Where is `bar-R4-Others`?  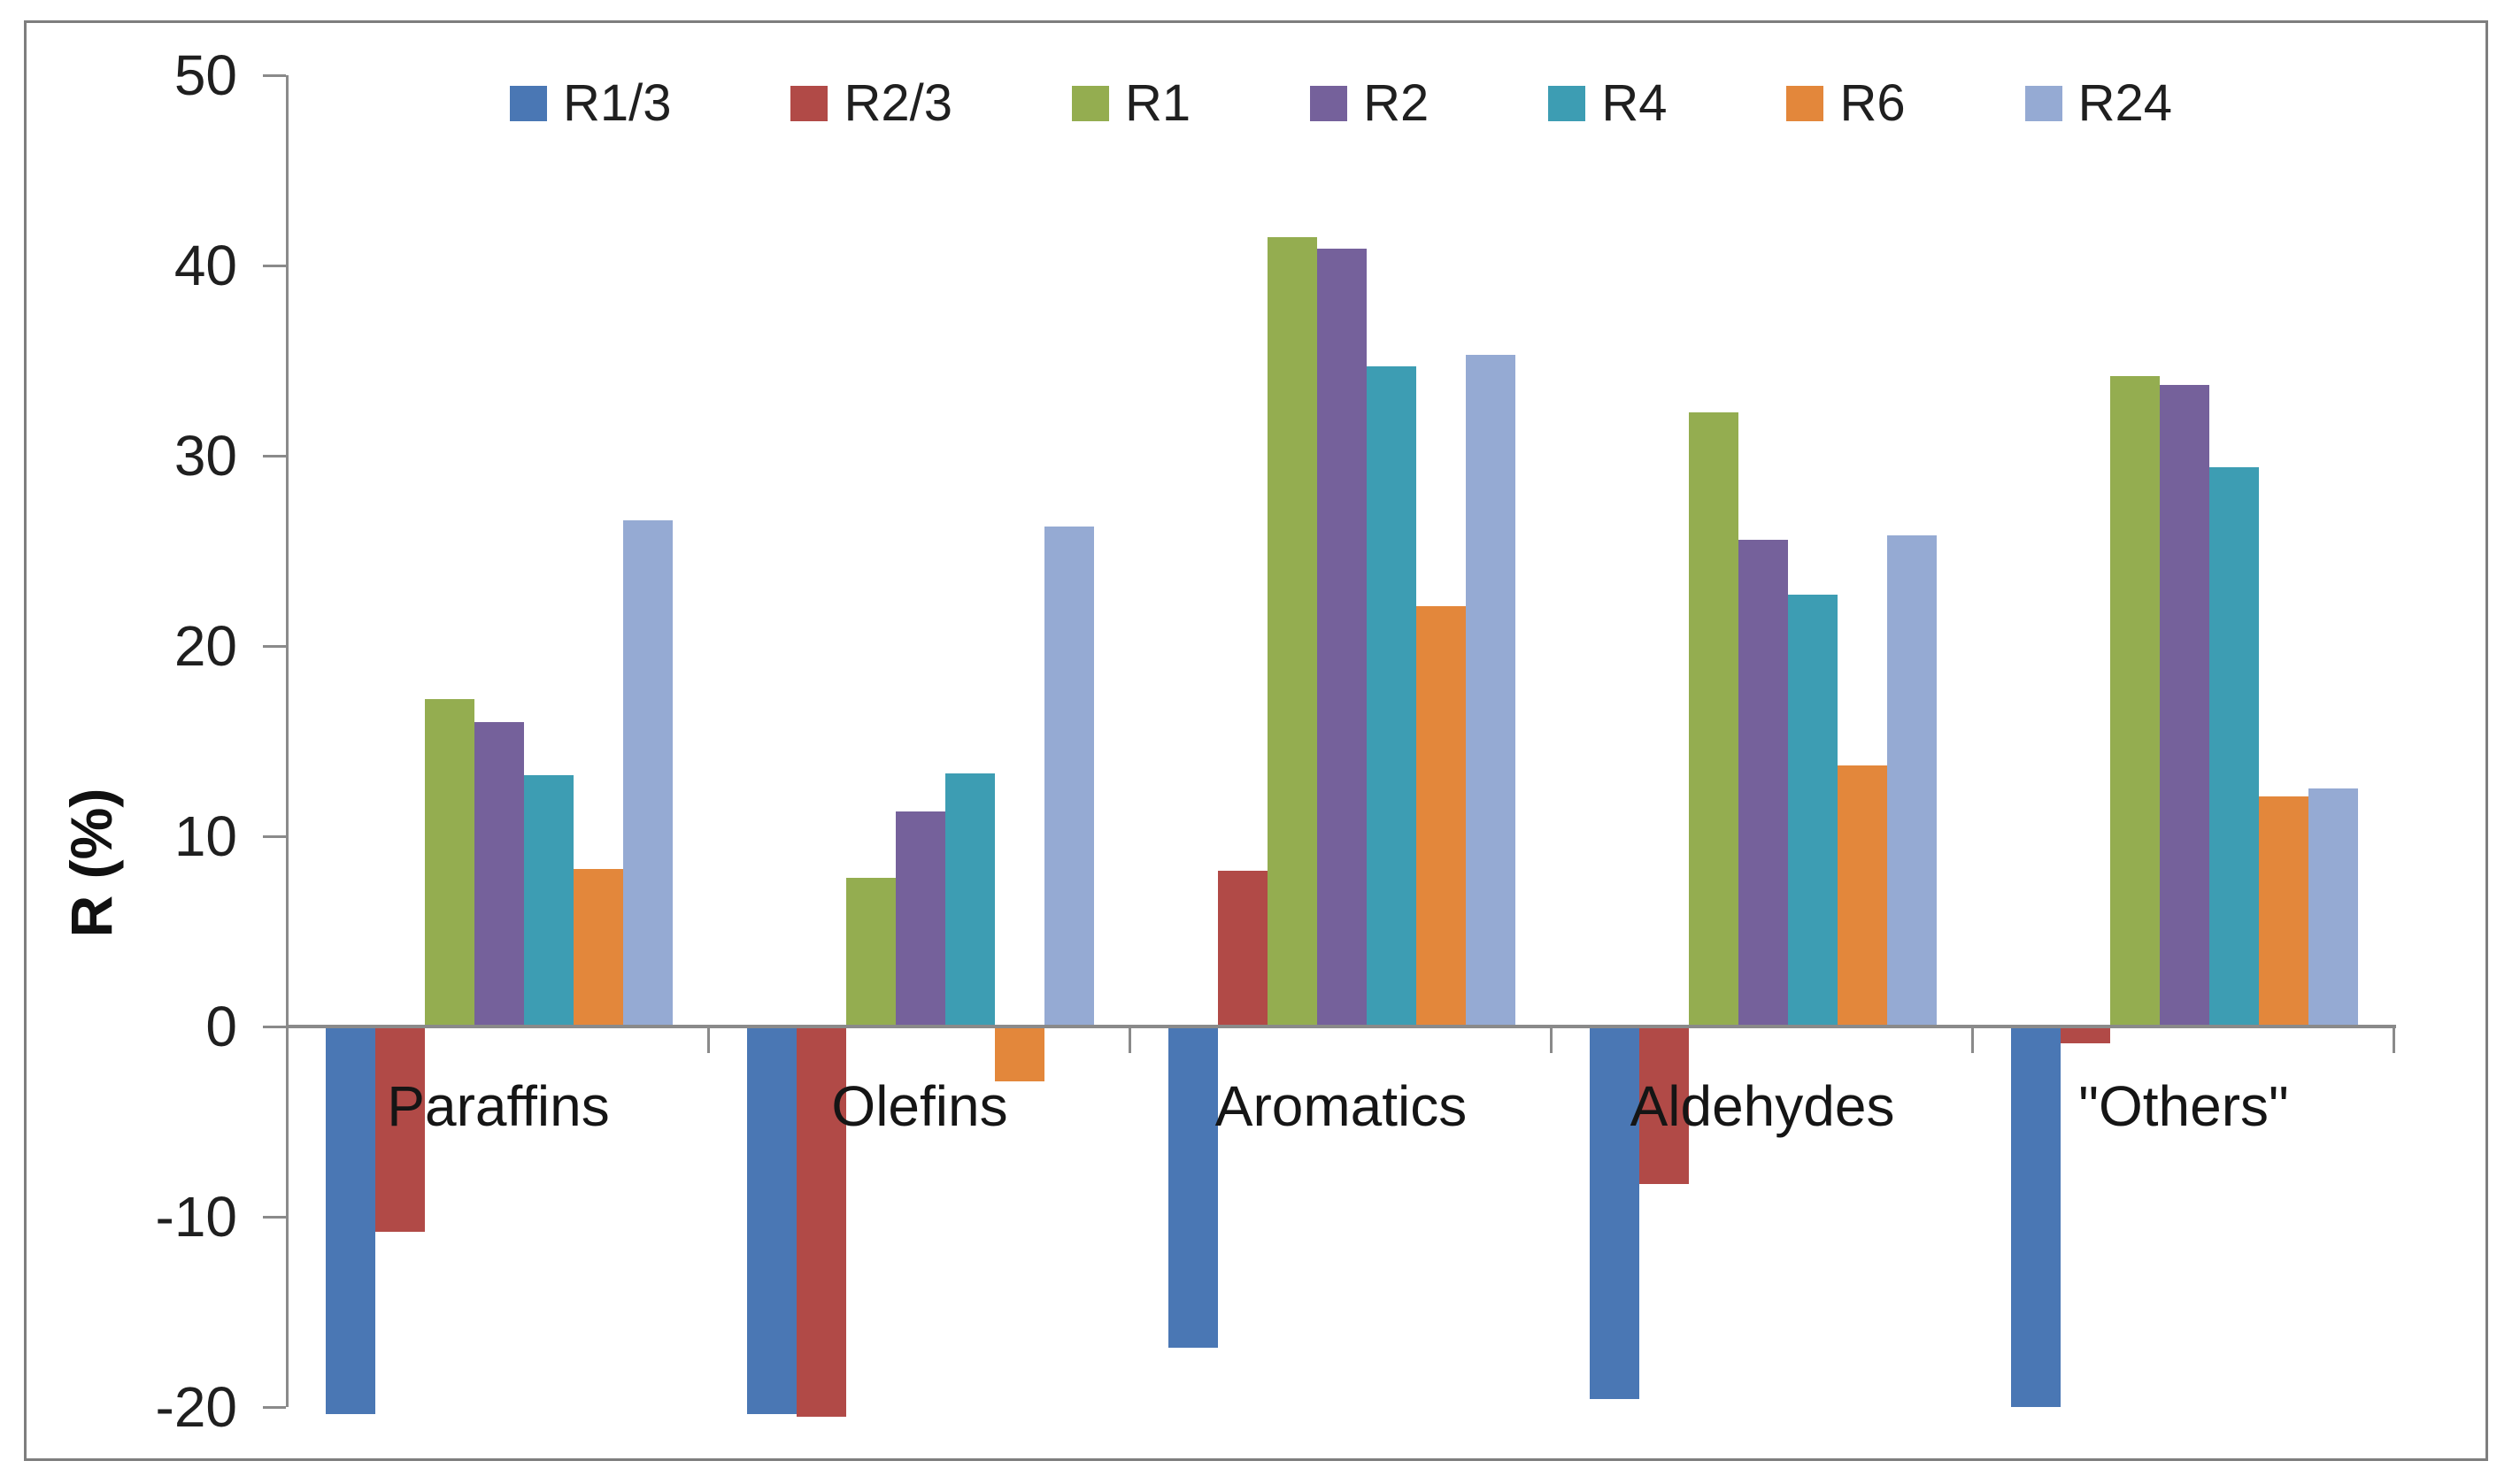
bar-R4-Others is located at coordinates (2234, 746).